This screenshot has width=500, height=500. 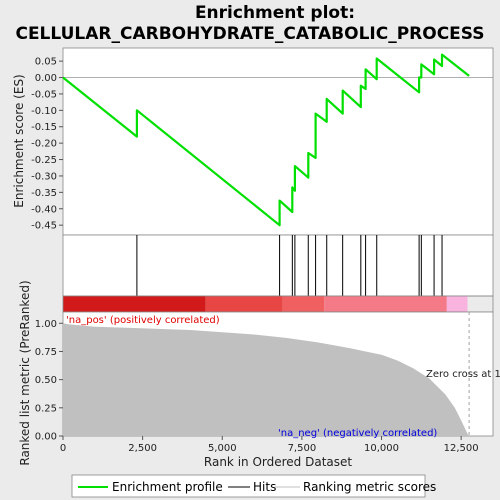 I want to click on x-tick-label: 7,500, so click(x=302, y=448).